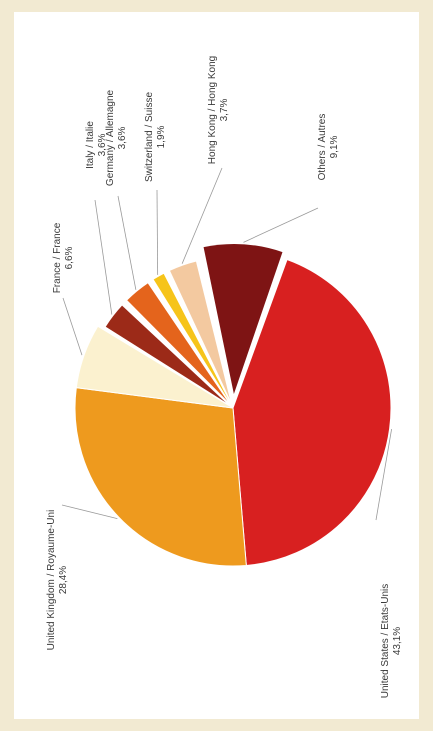 Image resolution: width=433 pixels, height=731 pixels. I want to click on pie-slice-switzerland, so click(191, 337).